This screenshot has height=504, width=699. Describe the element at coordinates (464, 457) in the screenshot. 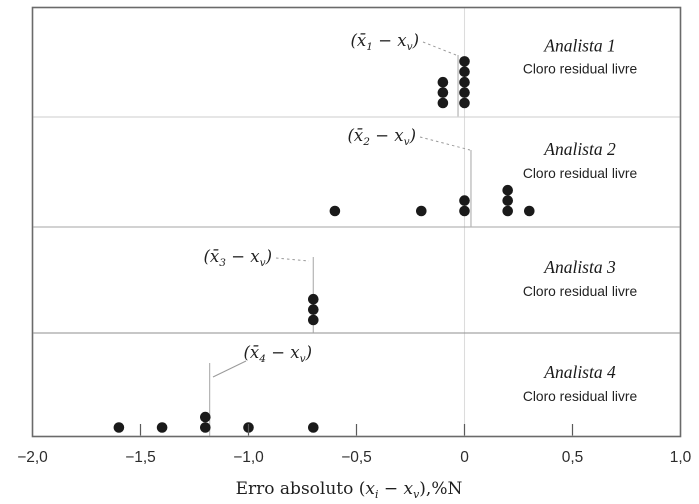

I see `x-tick-label: 0` at that location.